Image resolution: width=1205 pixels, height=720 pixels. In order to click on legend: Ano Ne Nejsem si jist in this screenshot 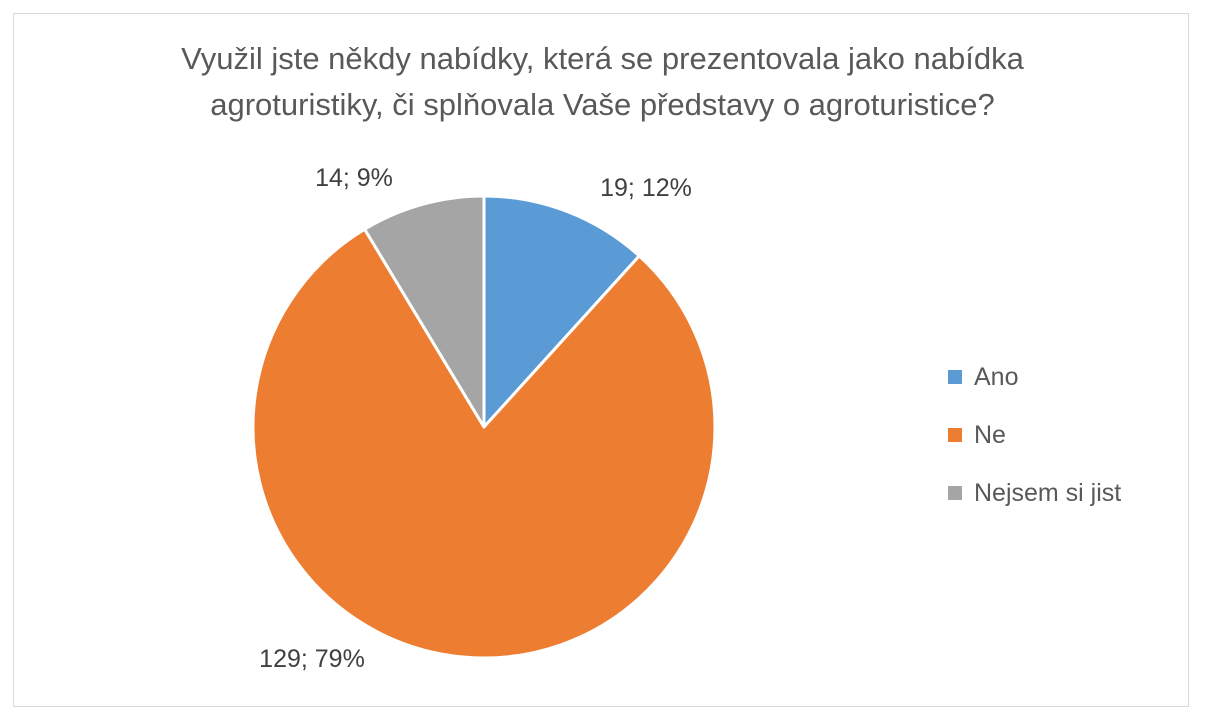, I will do `click(1034, 435)`.